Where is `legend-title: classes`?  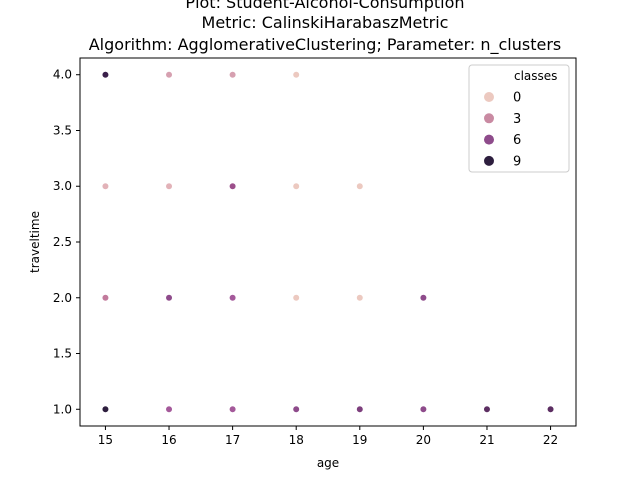
legend-title: classes is located at coordinates (535, 76).